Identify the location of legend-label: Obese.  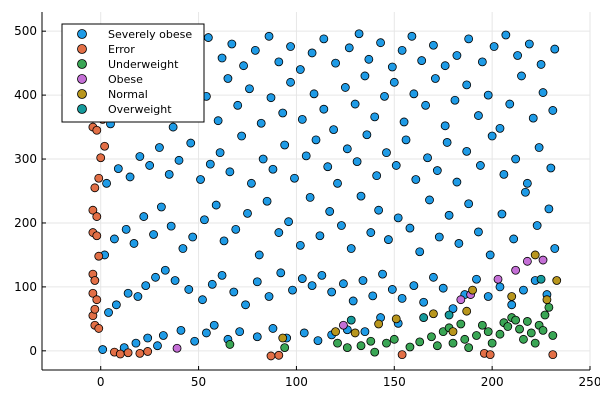
(125, 79).